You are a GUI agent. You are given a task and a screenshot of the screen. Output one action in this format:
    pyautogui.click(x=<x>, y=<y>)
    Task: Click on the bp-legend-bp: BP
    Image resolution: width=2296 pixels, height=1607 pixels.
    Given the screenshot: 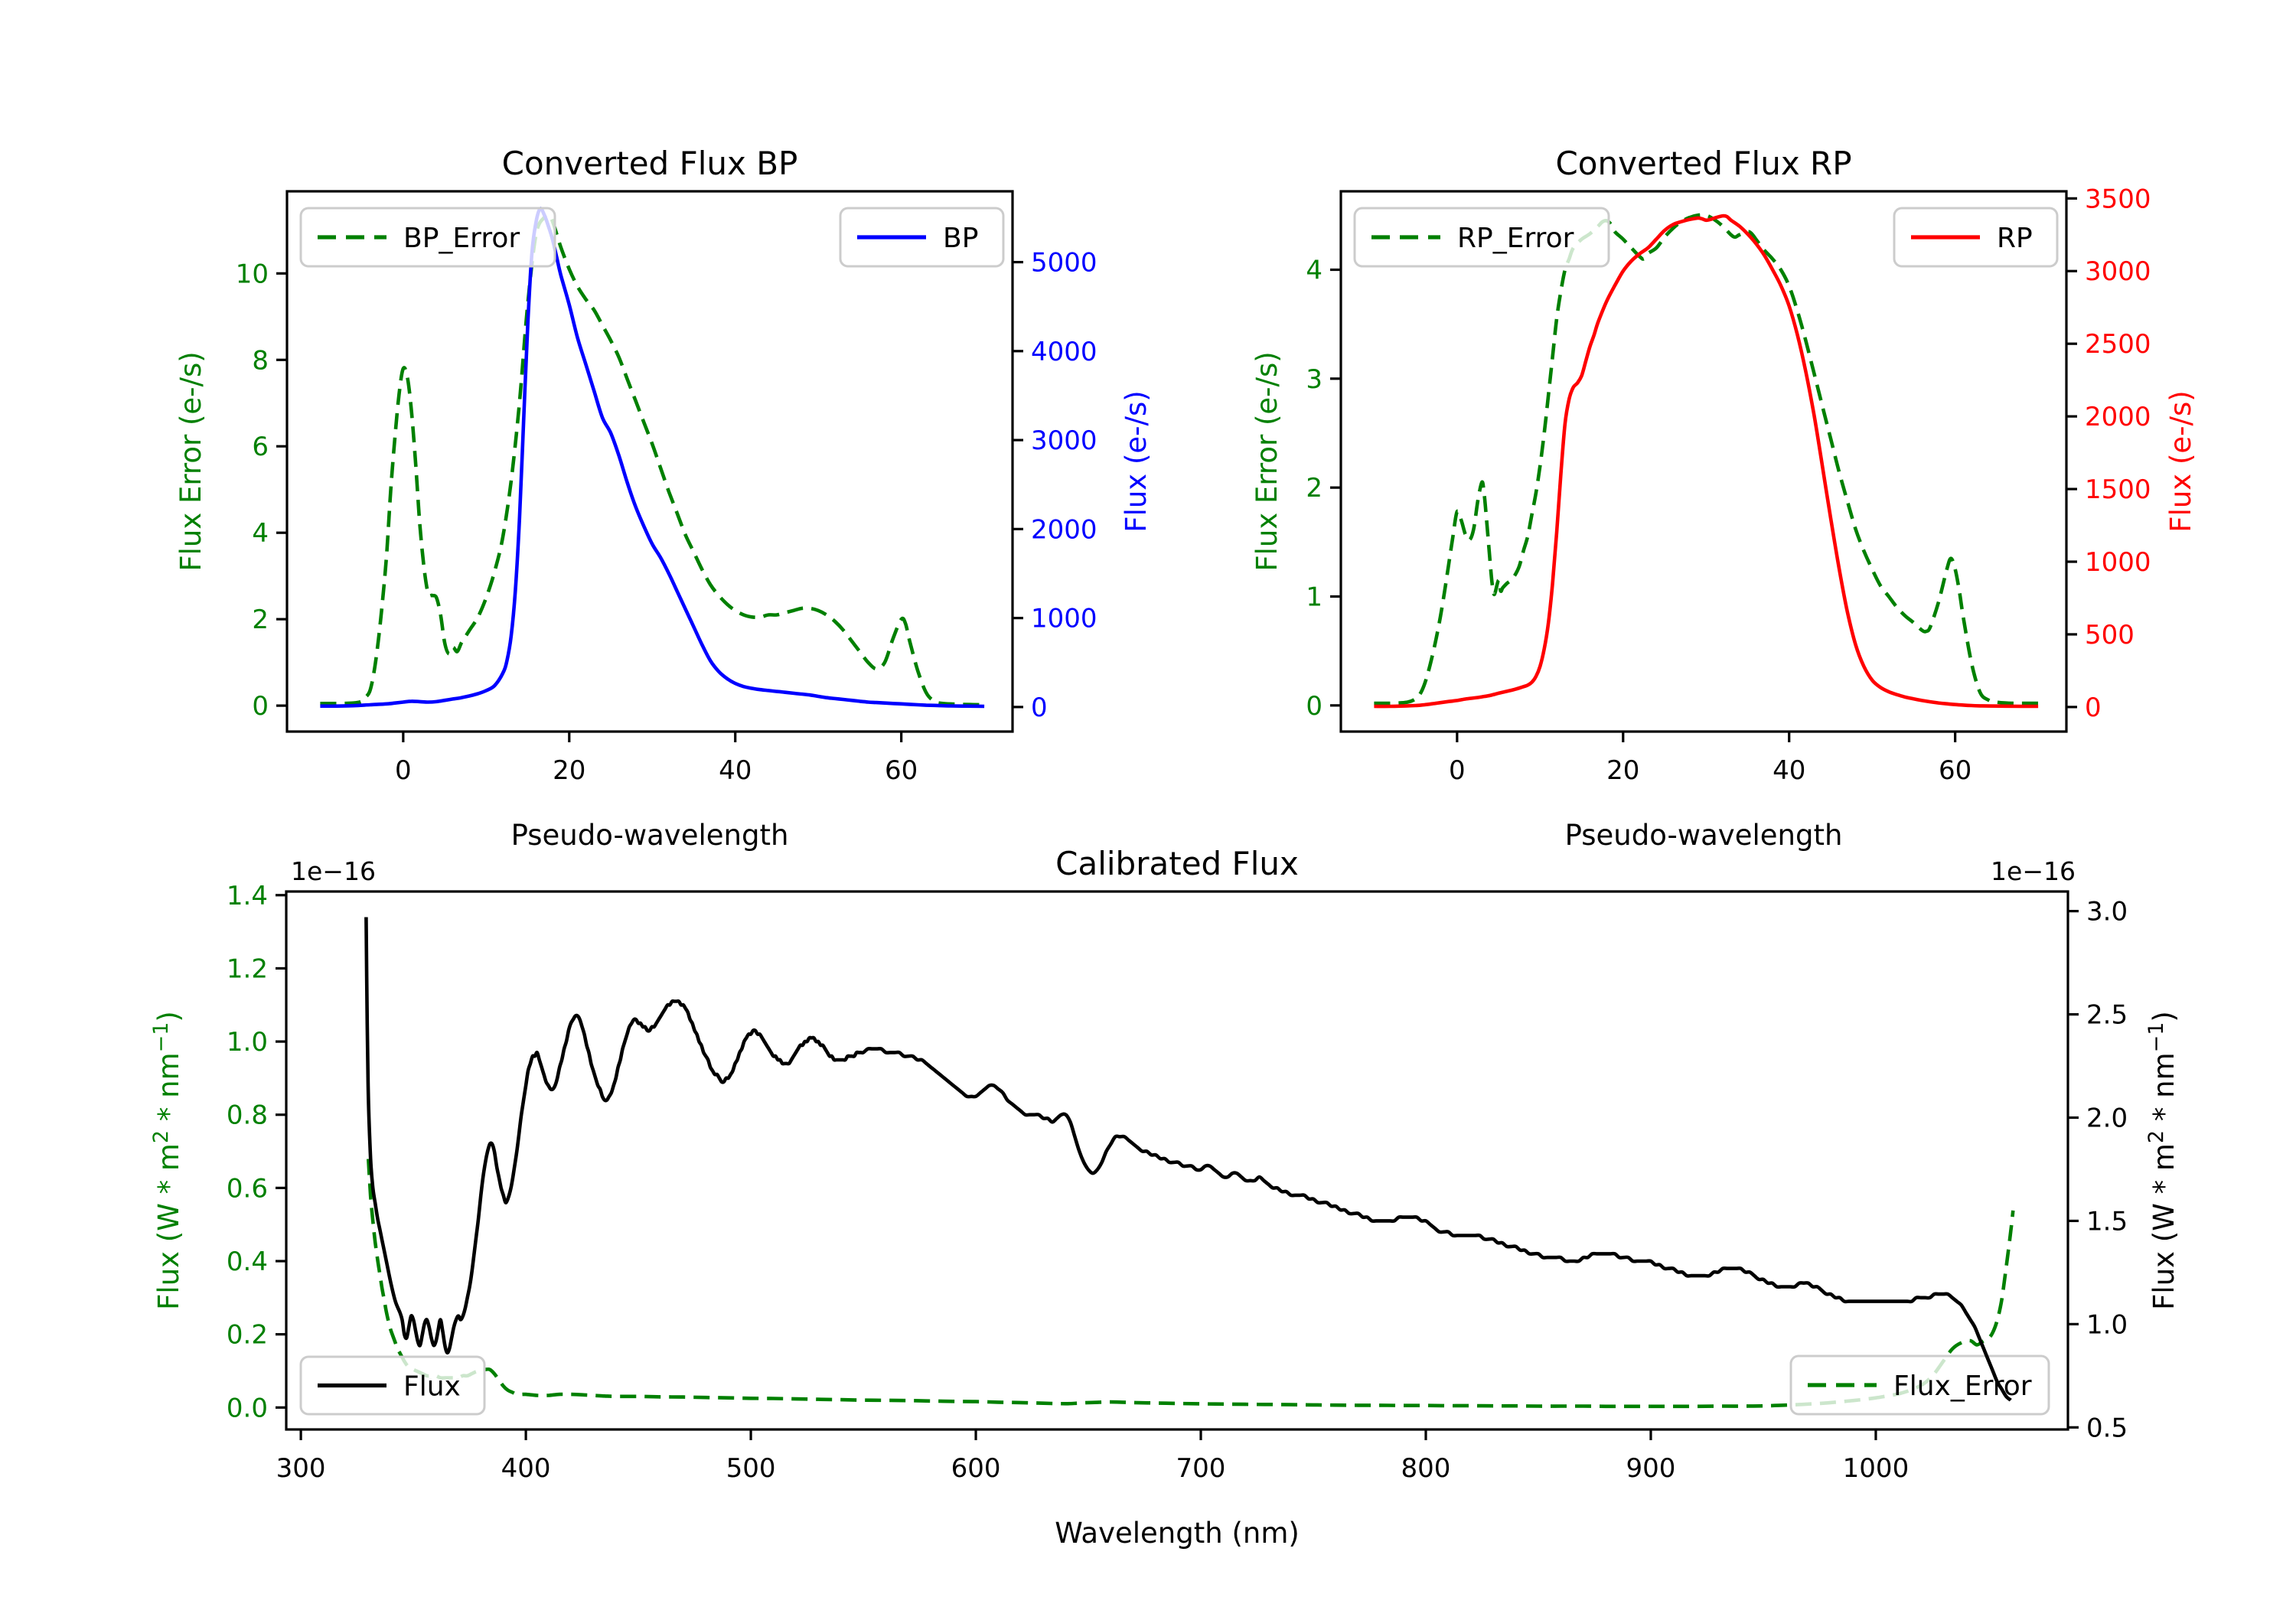 What is the action you would take?
    pyautogui.click(x=922, y=237)
    